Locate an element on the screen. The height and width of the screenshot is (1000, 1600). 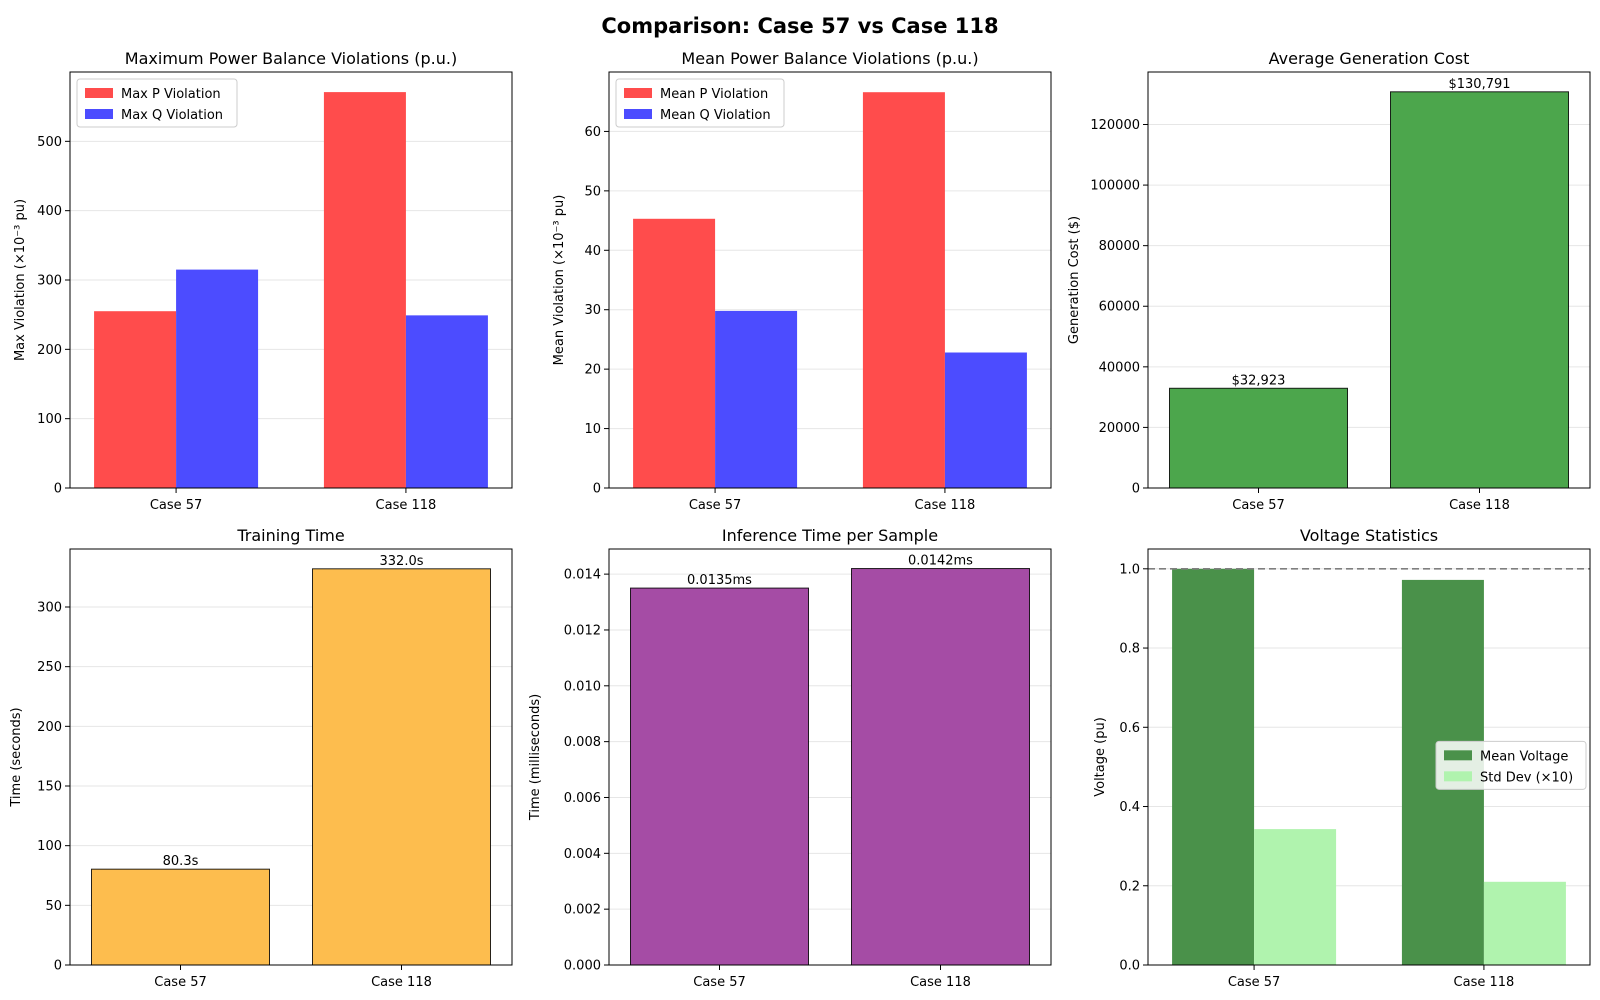
y-tick-label: 0.8 is located at coordinates (1129, 649).